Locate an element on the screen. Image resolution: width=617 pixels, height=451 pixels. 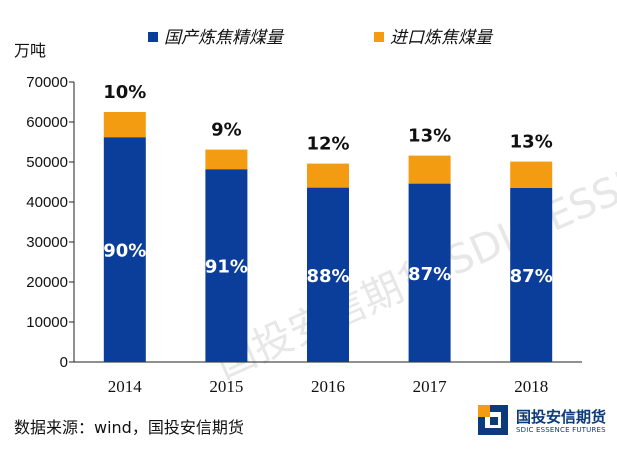
bar-domestic-2017 is located at coordinates (429, 272).